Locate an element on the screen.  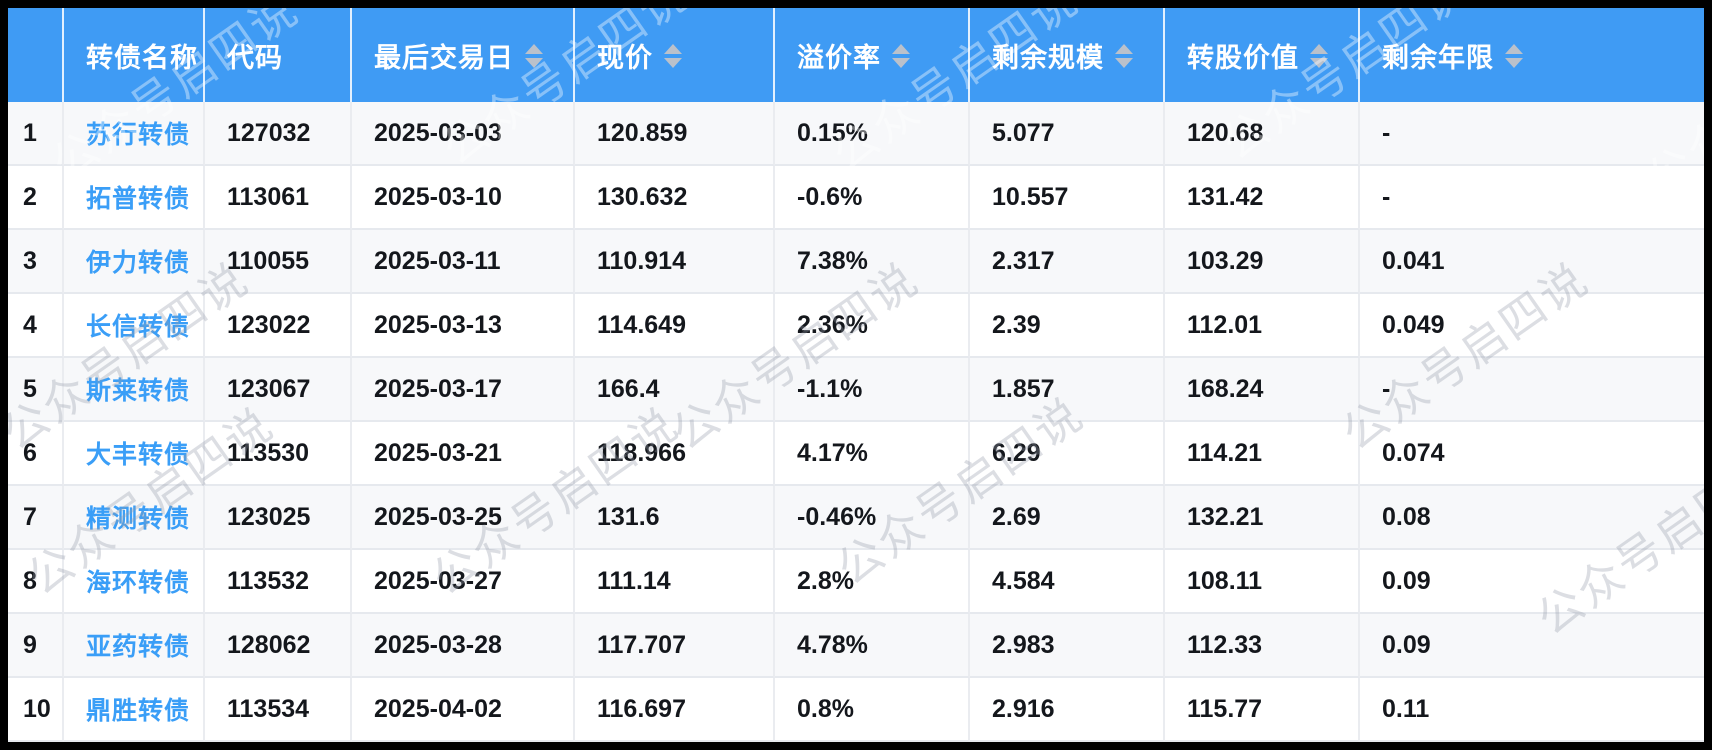
remaining-years: 0.08 is located at coordinates (1532, 518).